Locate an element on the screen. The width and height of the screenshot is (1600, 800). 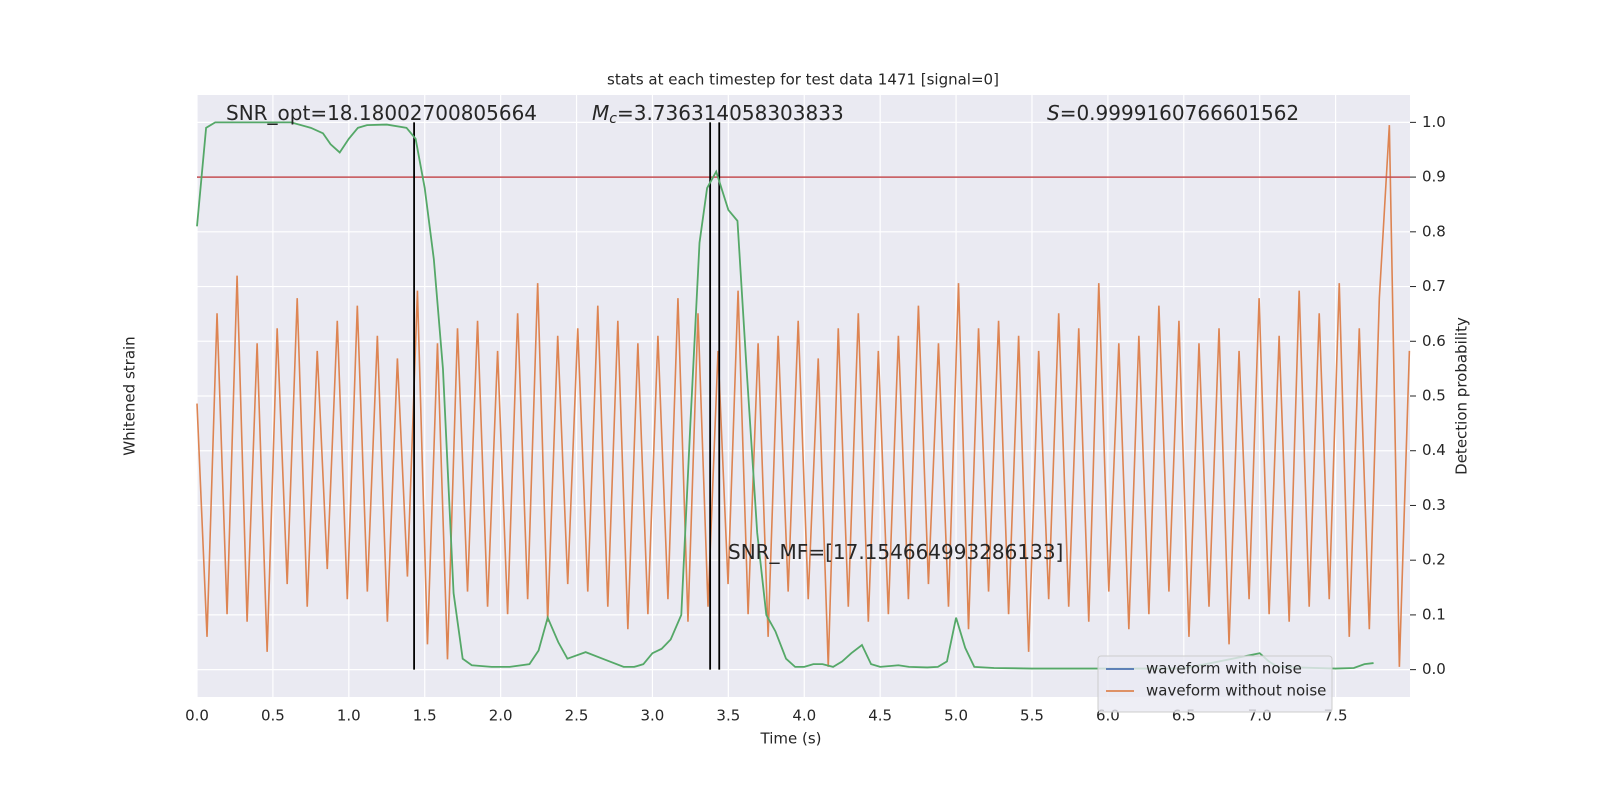
y2-tick-label: 0.1 is located at coordinates (1434, 614).